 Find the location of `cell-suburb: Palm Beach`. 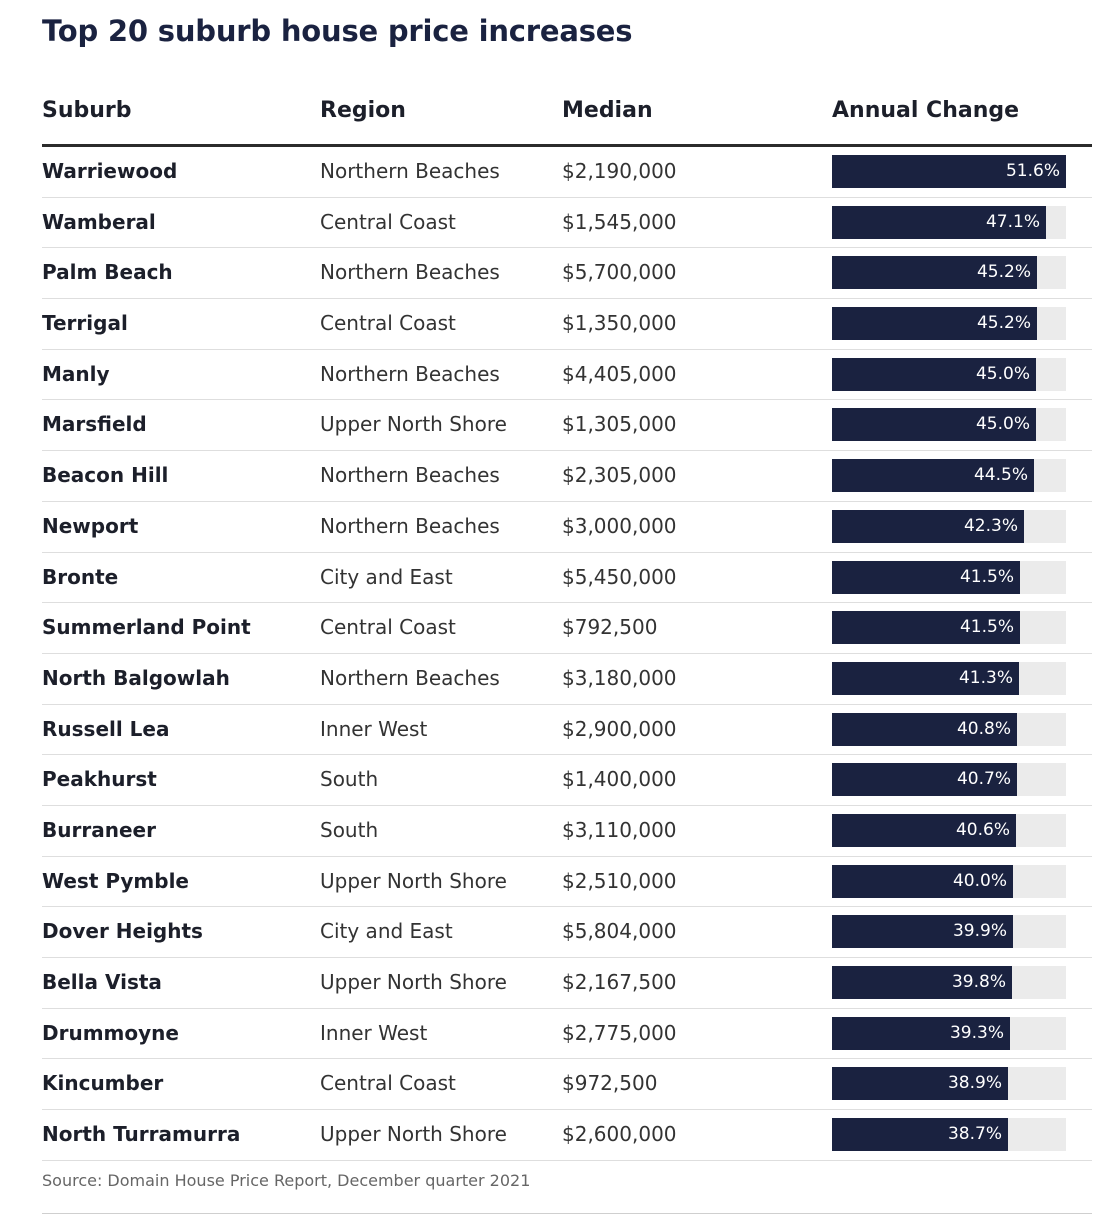

cell-suburb: Palm Beach is located at coordinates (107, 272).